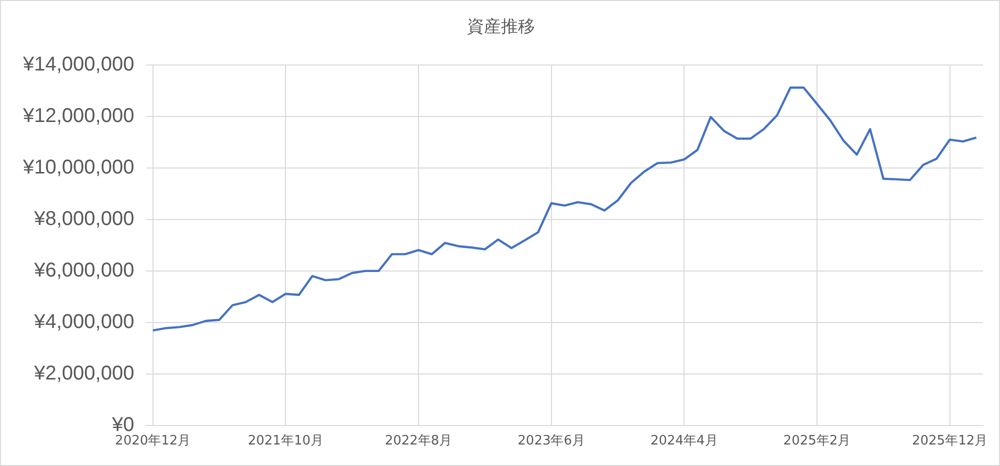 This screenshot has height=466, width=1000. Describe the element at coordinates (950, 441) in the screenshot. I see `x-tick-label: 2025年12月` at that location.